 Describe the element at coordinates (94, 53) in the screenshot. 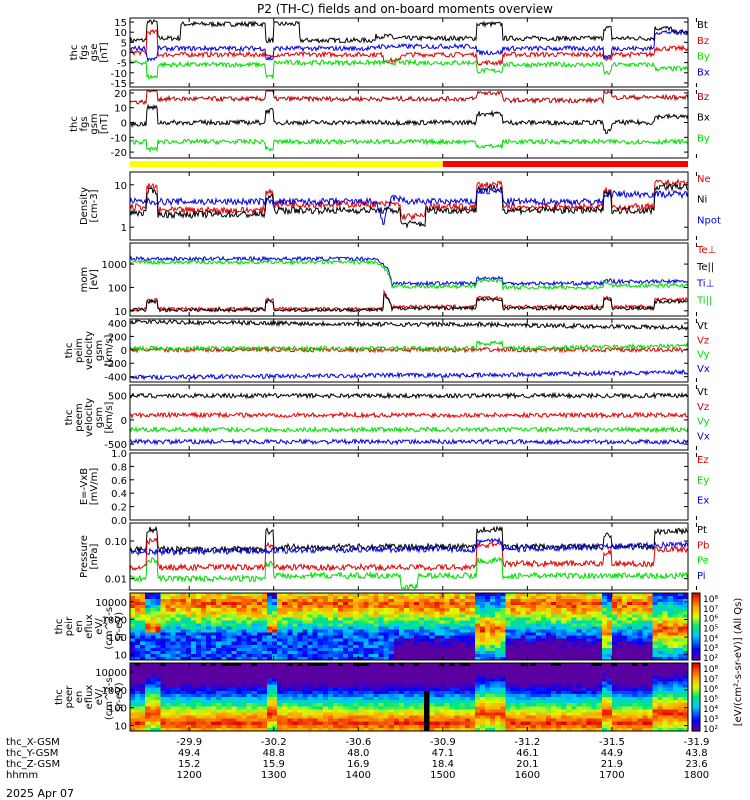

I see `y-axis-label: gse` at that location.